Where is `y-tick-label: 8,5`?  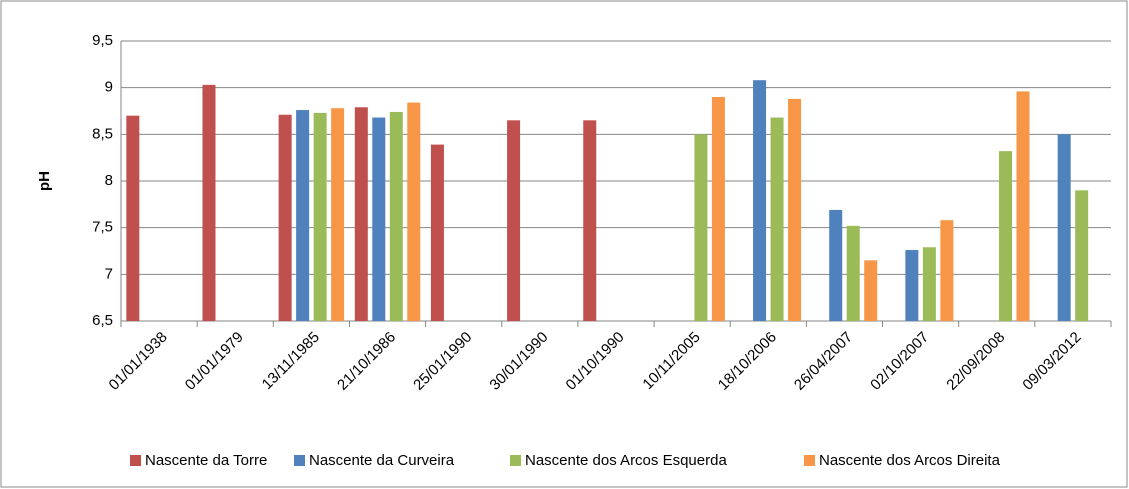
y-tick-label: 8,5 is located at coordinates (102, 133).